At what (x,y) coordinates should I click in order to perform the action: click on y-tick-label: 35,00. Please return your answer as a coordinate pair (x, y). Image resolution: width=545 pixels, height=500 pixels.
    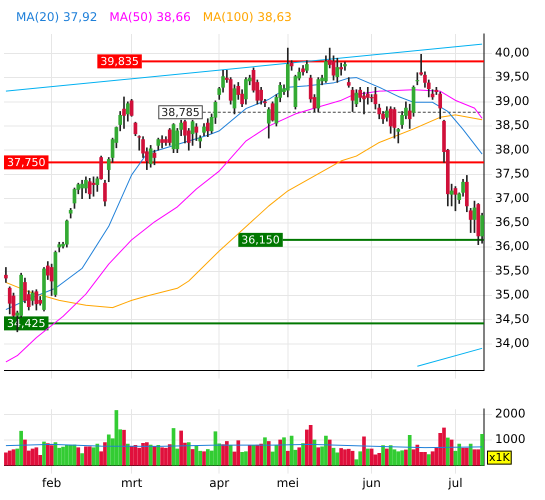
    Looking at the image, I should click on (512, 295).